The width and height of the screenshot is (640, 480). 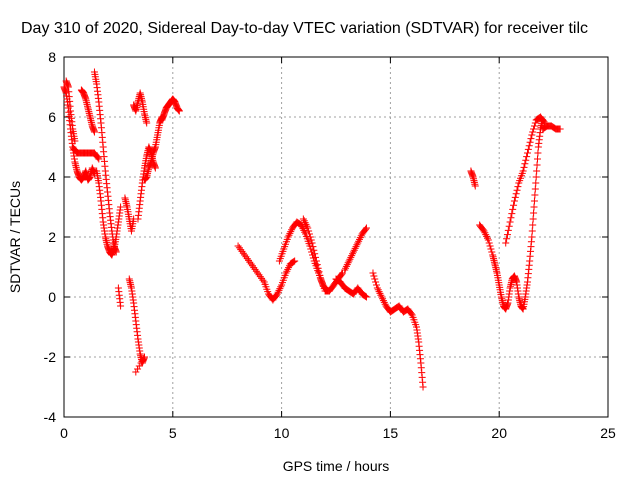 What do you see at coordinates (52, 117) in the screenshot?
I see `y-tick-label: 6` at bounding box center [52, 117].